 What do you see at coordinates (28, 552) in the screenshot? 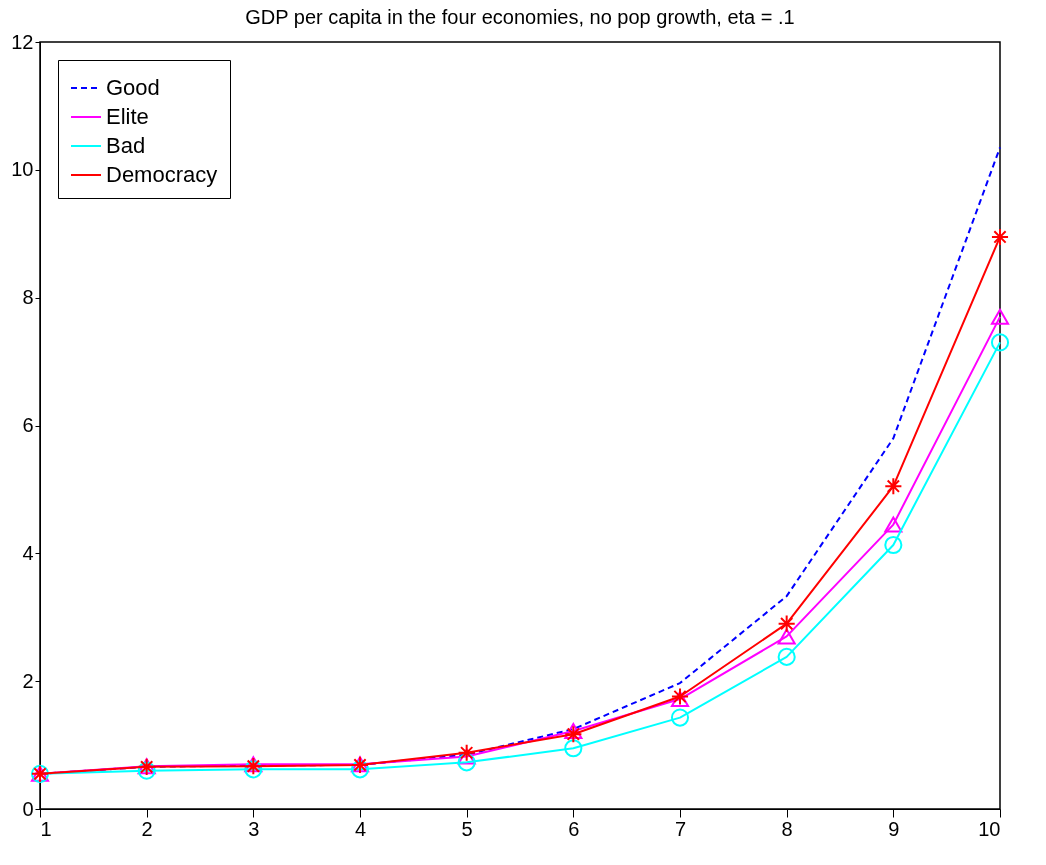
I see `y-tick-label: 4` at bounding box center [28, 552].